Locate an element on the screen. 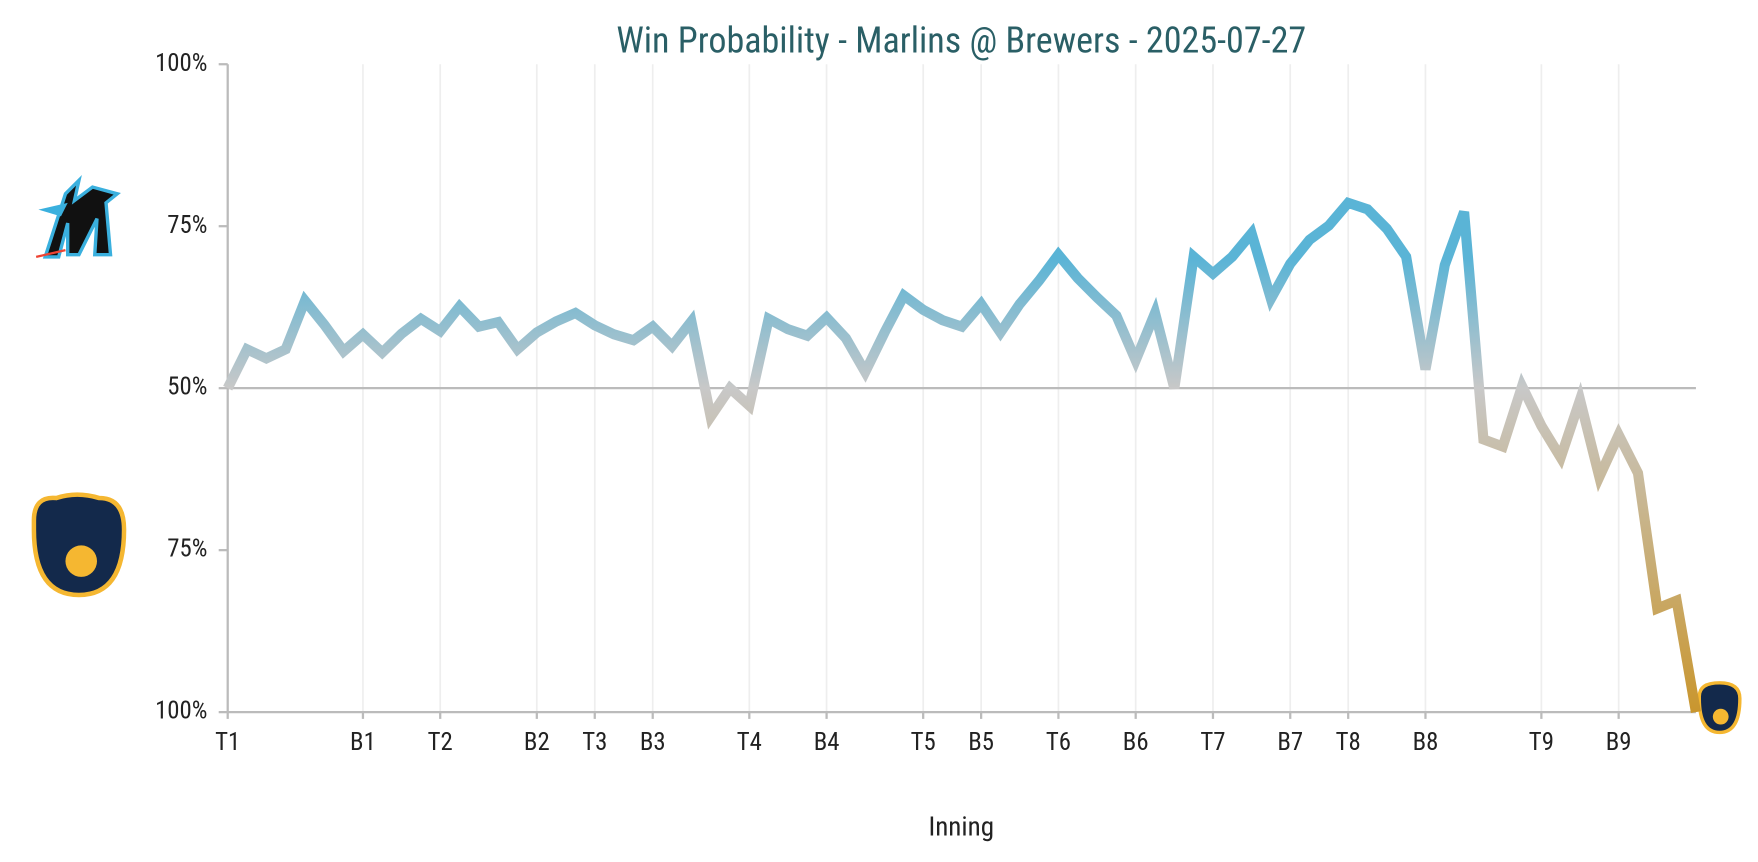  x-tick-label: B9 is located at coordinates (1619, 742).